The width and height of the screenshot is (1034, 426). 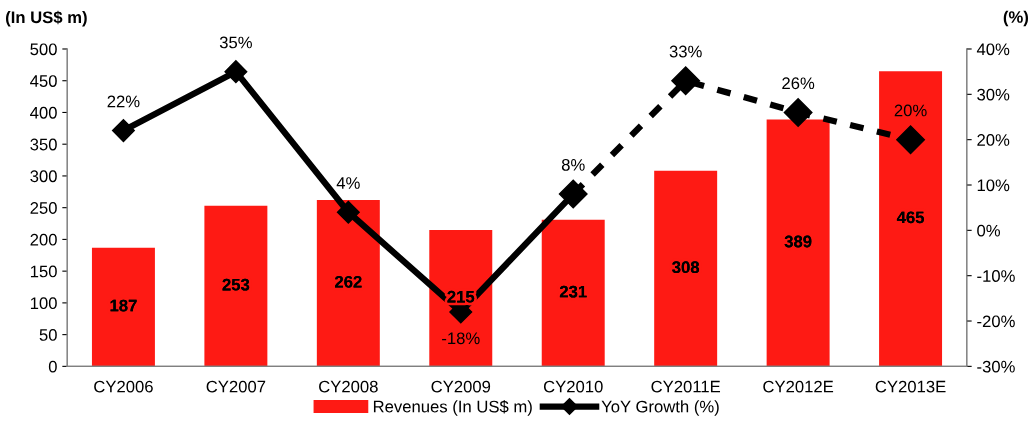 What do you see at coordinates (660, 408) in the screenshot?
I see `legend-label: YoY Growth (%)` at bounding box center [660, 408].